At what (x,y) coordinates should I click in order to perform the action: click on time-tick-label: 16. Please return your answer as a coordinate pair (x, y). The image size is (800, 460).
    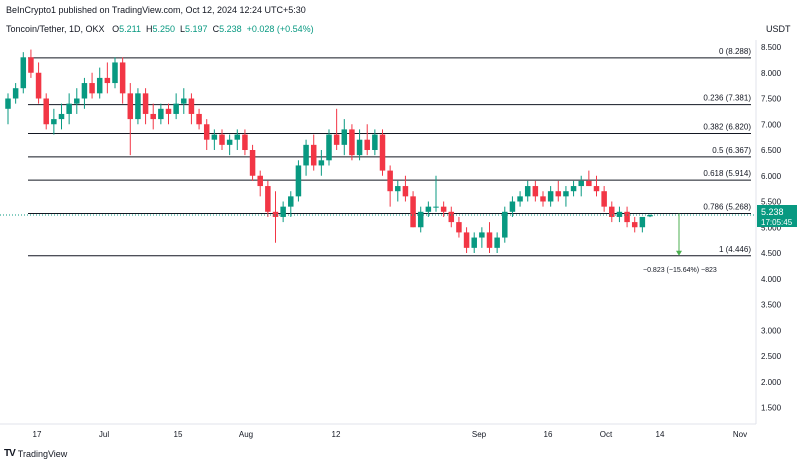
    Looking at the image, I should click on (548, 434).